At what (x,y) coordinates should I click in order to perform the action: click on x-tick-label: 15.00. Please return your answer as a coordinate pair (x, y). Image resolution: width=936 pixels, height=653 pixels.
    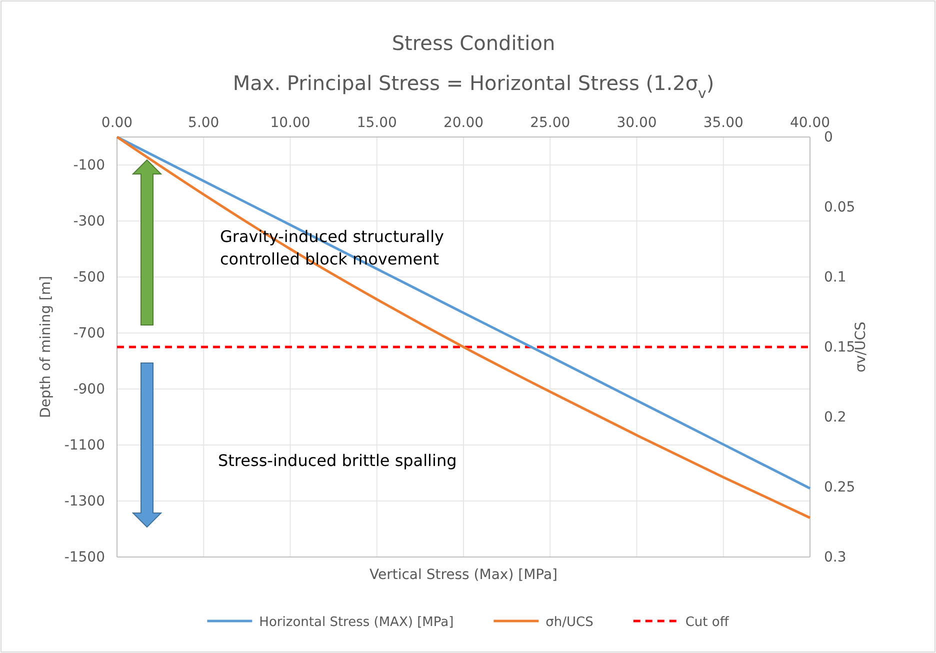
    Looking at the image, I should click on (376, 123).